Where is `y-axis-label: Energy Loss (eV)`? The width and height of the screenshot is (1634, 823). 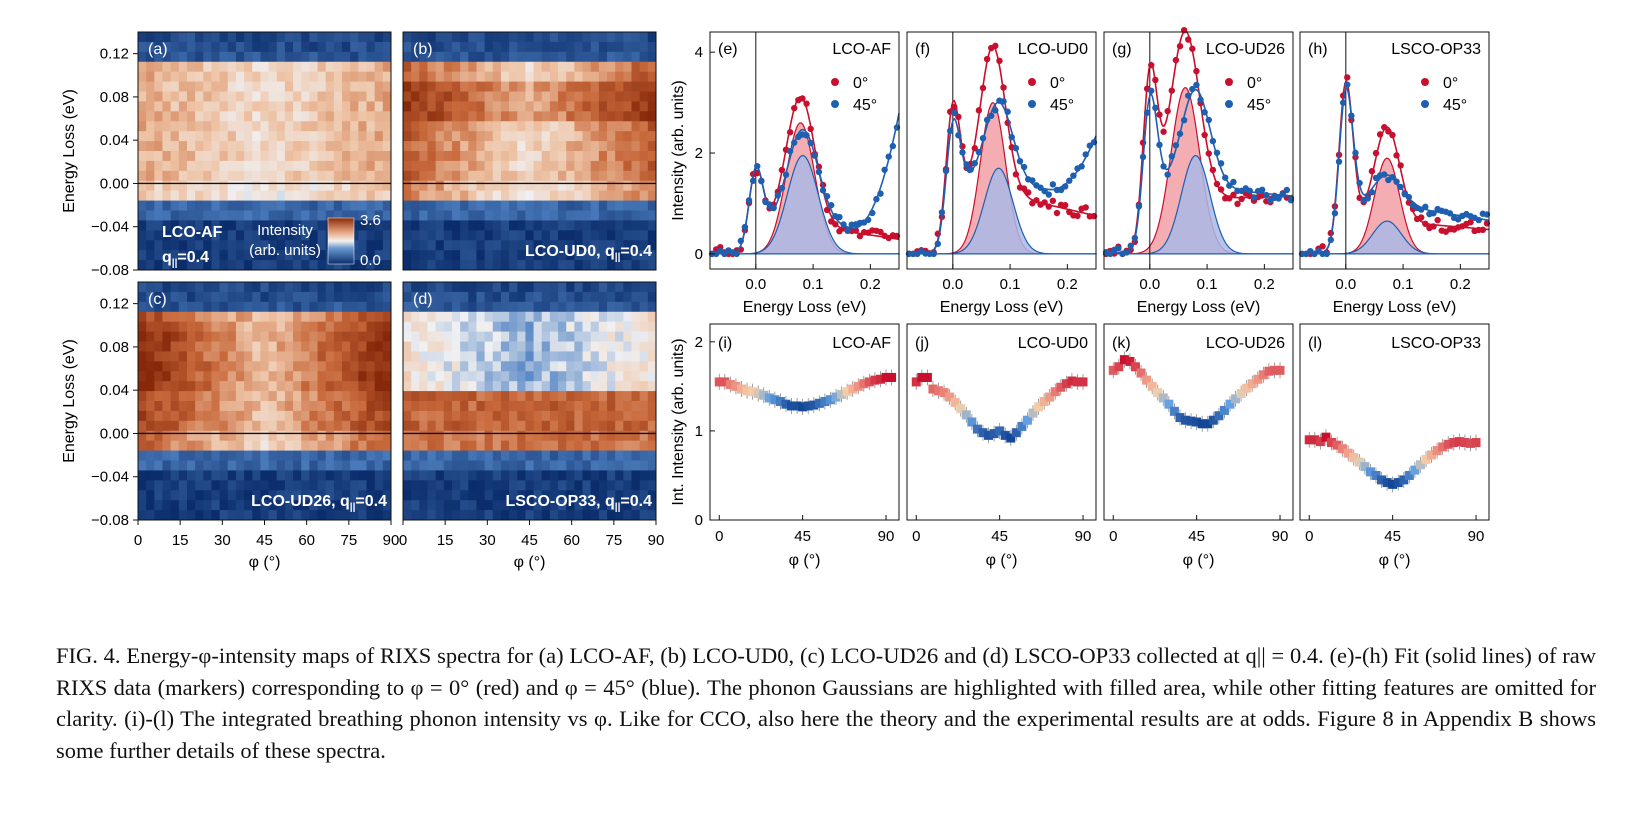
y-axis-label: Energy Loss (eV) is located at coordinates (69, 151).